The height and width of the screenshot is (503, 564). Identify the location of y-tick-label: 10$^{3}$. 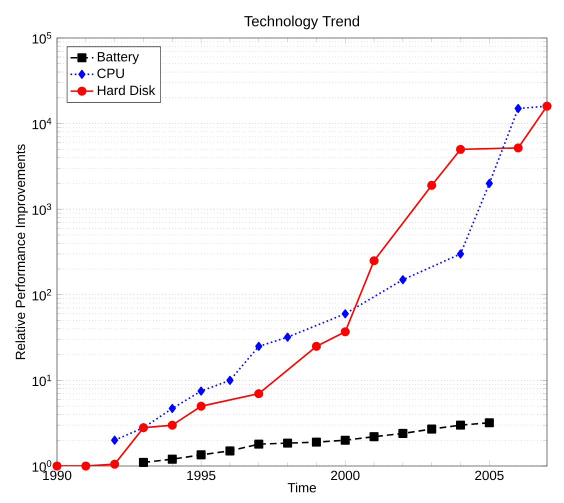
(42, 209).